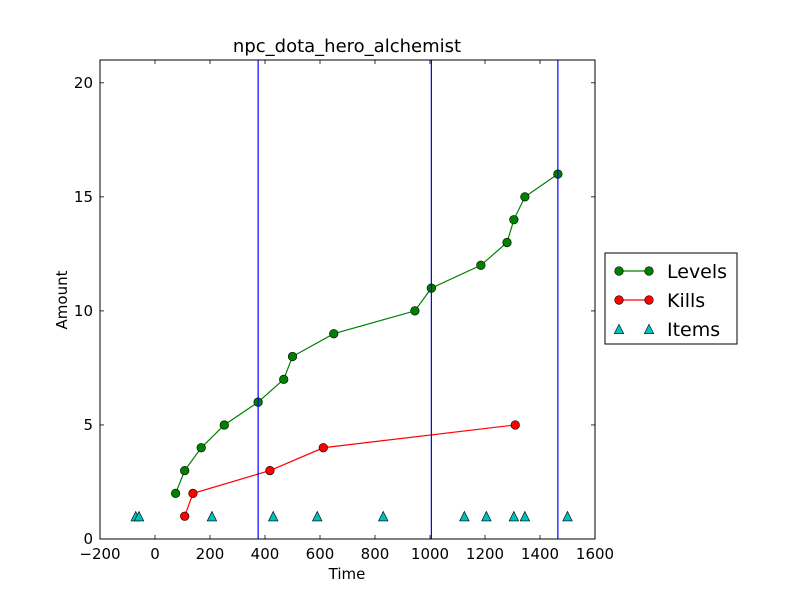 This screenshot has width=800, height=600. Describe the element at coordinates (210, 554) in the screenshot. I see `x-tick-label-2: 200` at that location.